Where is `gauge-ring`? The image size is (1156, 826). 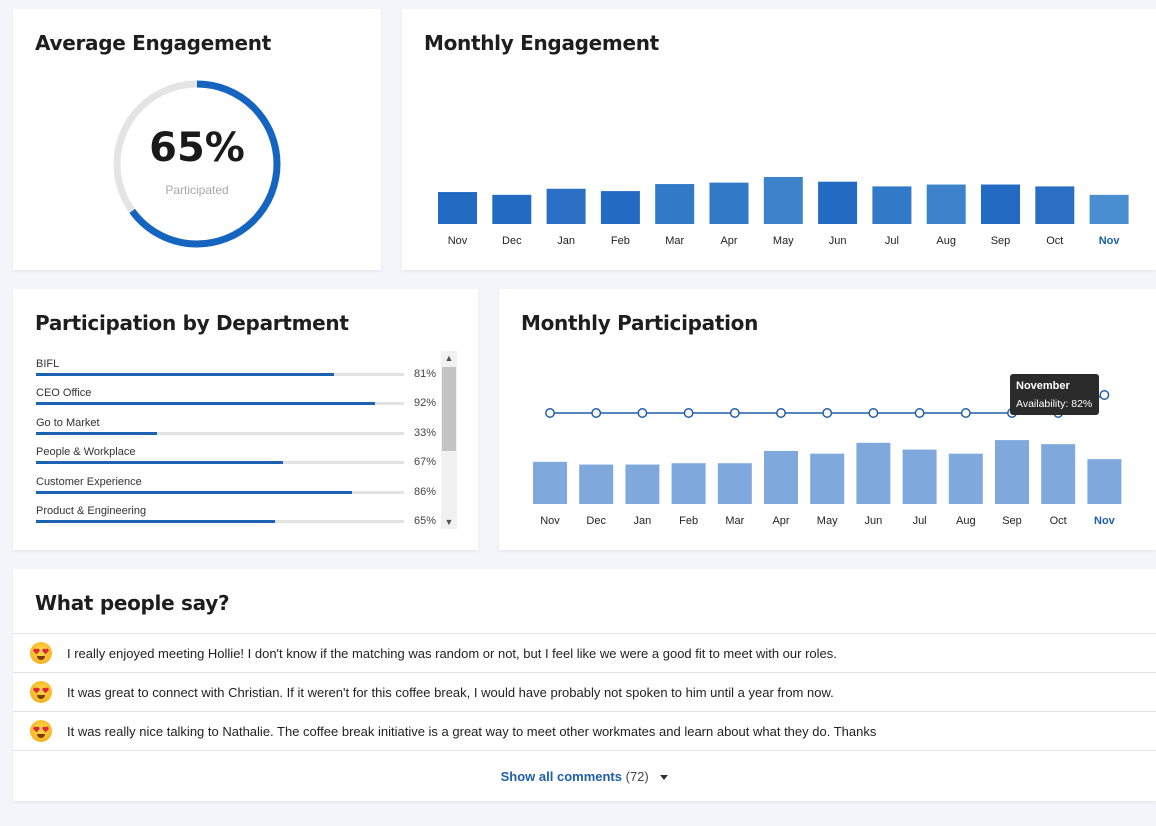
gauge-ring is located at coordinates (197, 164).